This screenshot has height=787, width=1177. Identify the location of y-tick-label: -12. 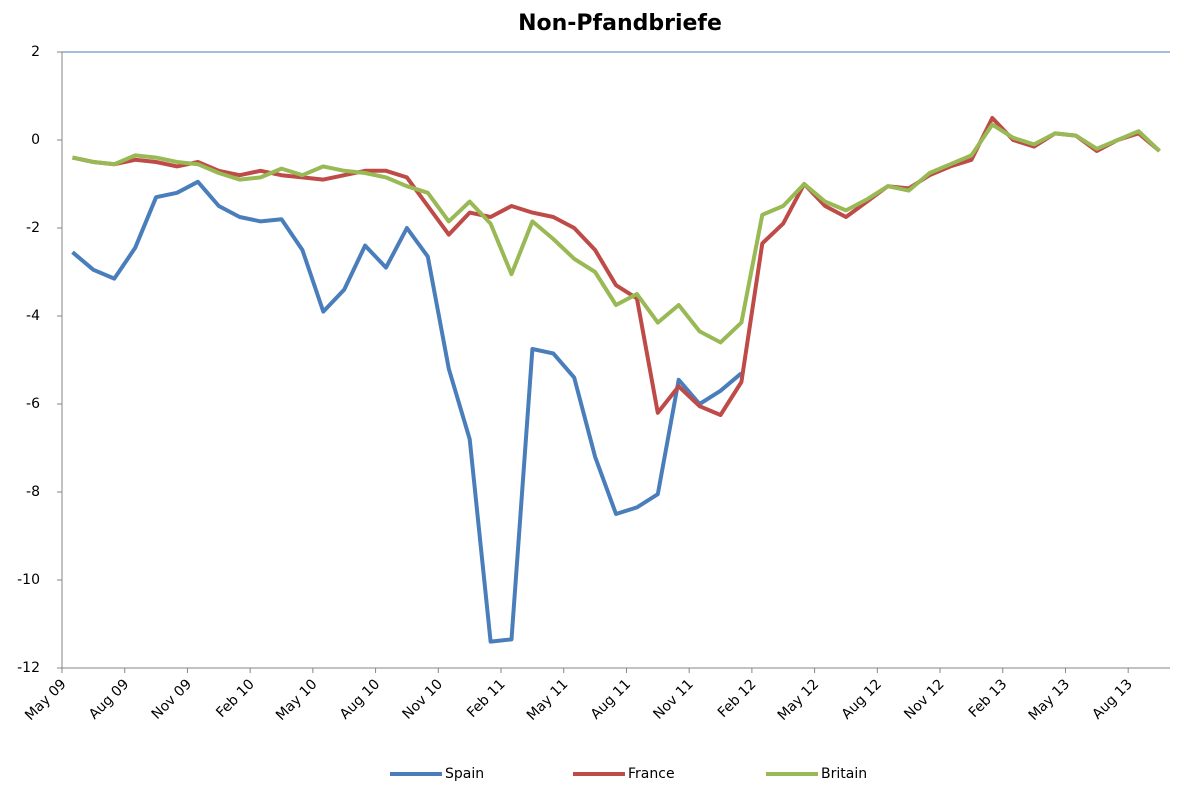
(28, 668).